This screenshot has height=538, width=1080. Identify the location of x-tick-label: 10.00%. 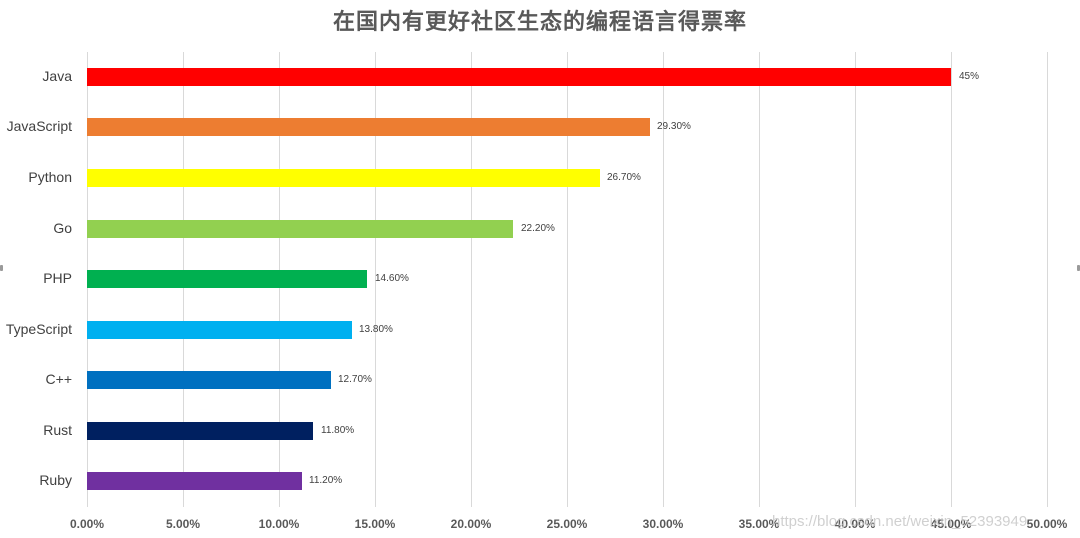
(279, 524).